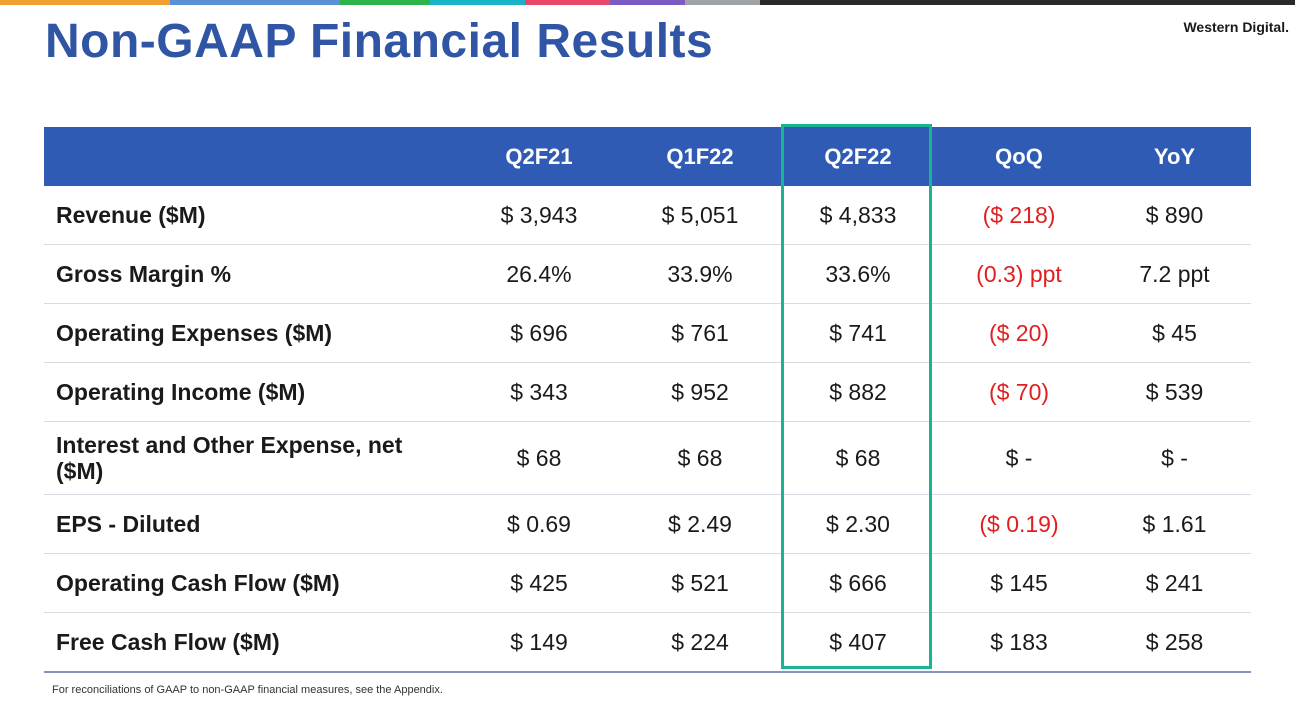 The width and height of the screenshot is (1295, 707). Describe the element at coordinates (1019, 215) in the screenshot. I see `cell-qoq: ($ 218)` at that location.